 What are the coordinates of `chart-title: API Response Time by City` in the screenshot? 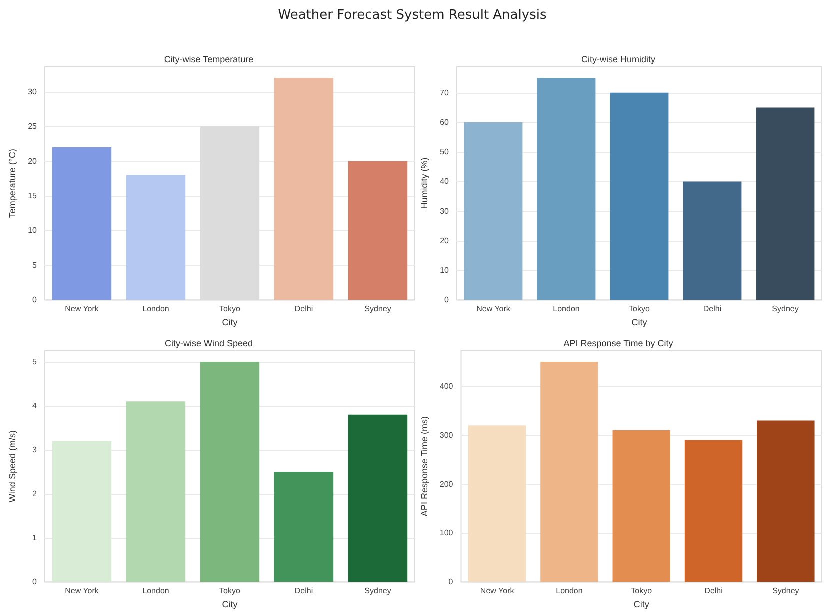 It's located at (619, 343).